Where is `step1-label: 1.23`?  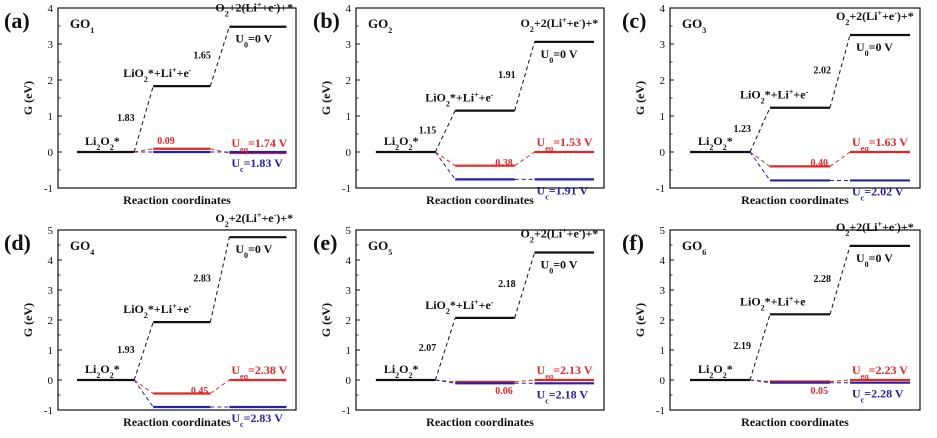 step1-label: 1.23 is located at coordinates (743, 129).